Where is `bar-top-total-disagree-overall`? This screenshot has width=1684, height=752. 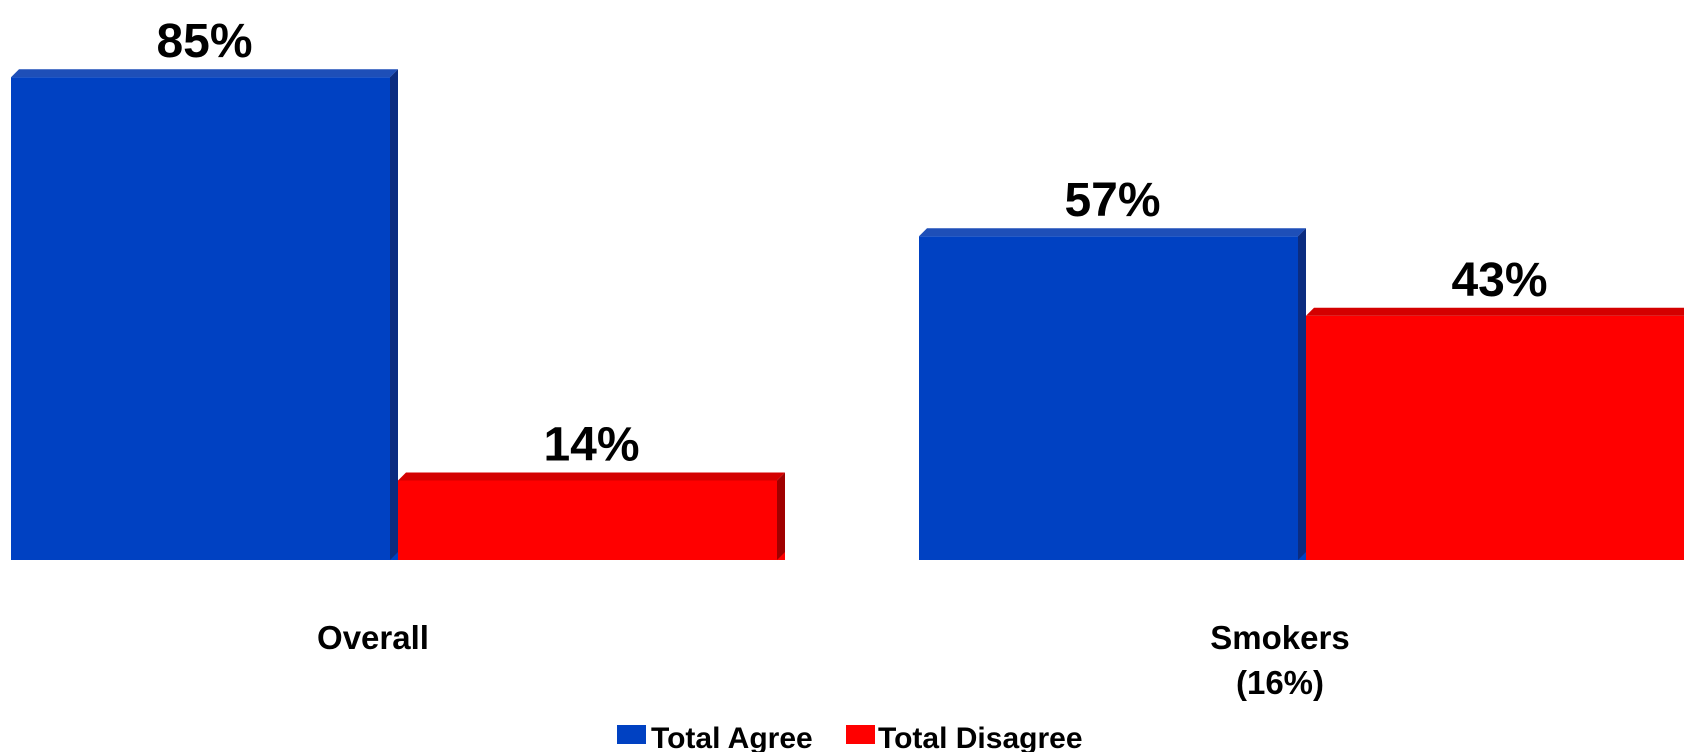 bar-top-total-disagree-overall is located at coordinates (591, 476).